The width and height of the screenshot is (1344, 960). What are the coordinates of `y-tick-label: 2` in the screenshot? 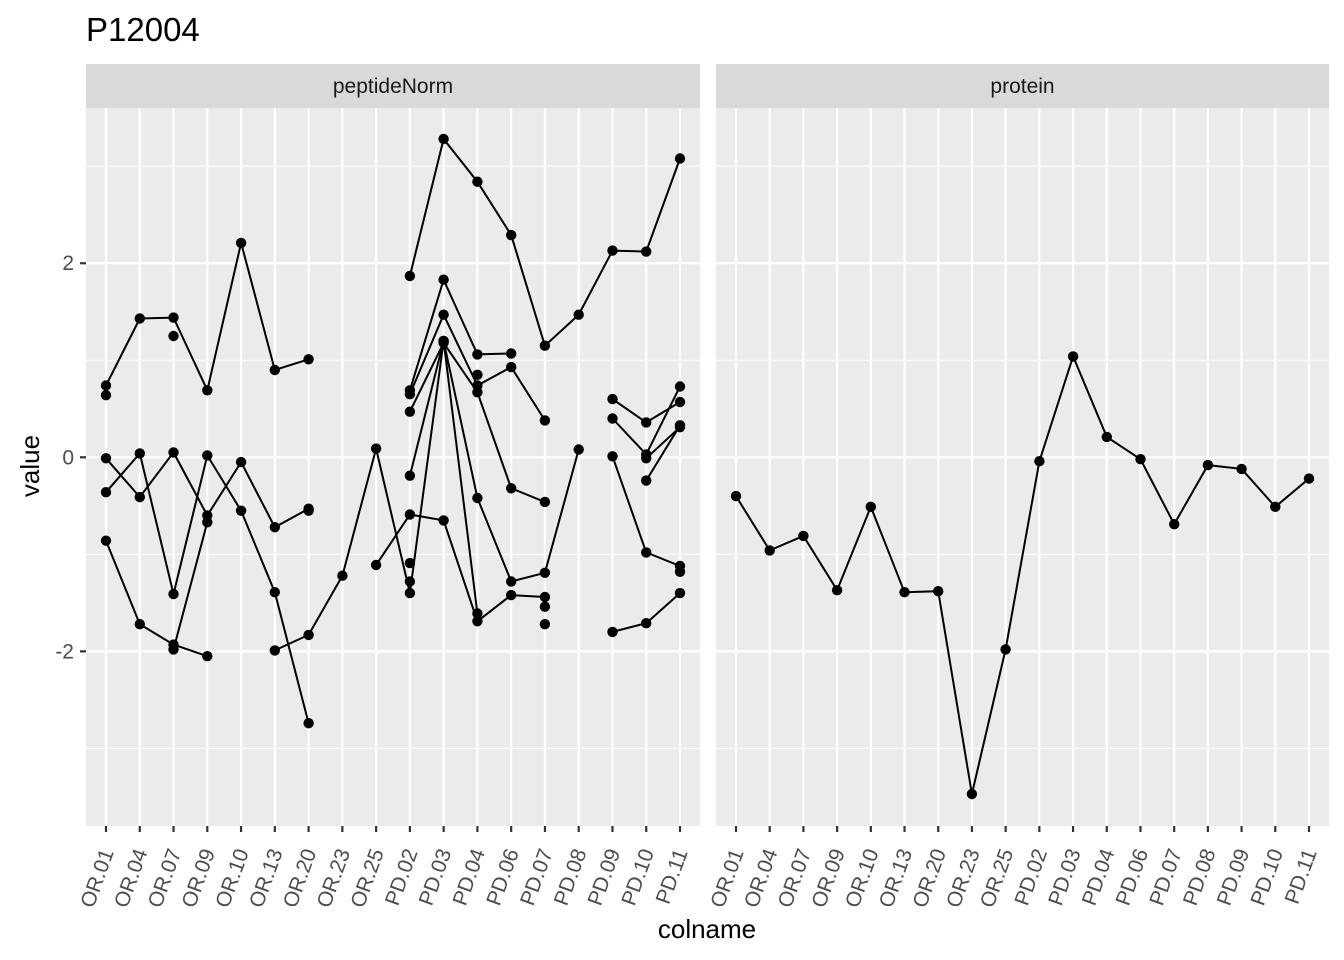 It's located at (68, 263).